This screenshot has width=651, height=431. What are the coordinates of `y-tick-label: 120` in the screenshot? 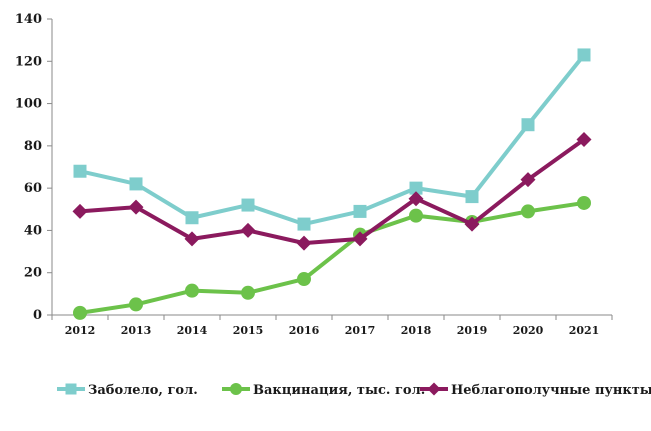 It's located at (28, 61).